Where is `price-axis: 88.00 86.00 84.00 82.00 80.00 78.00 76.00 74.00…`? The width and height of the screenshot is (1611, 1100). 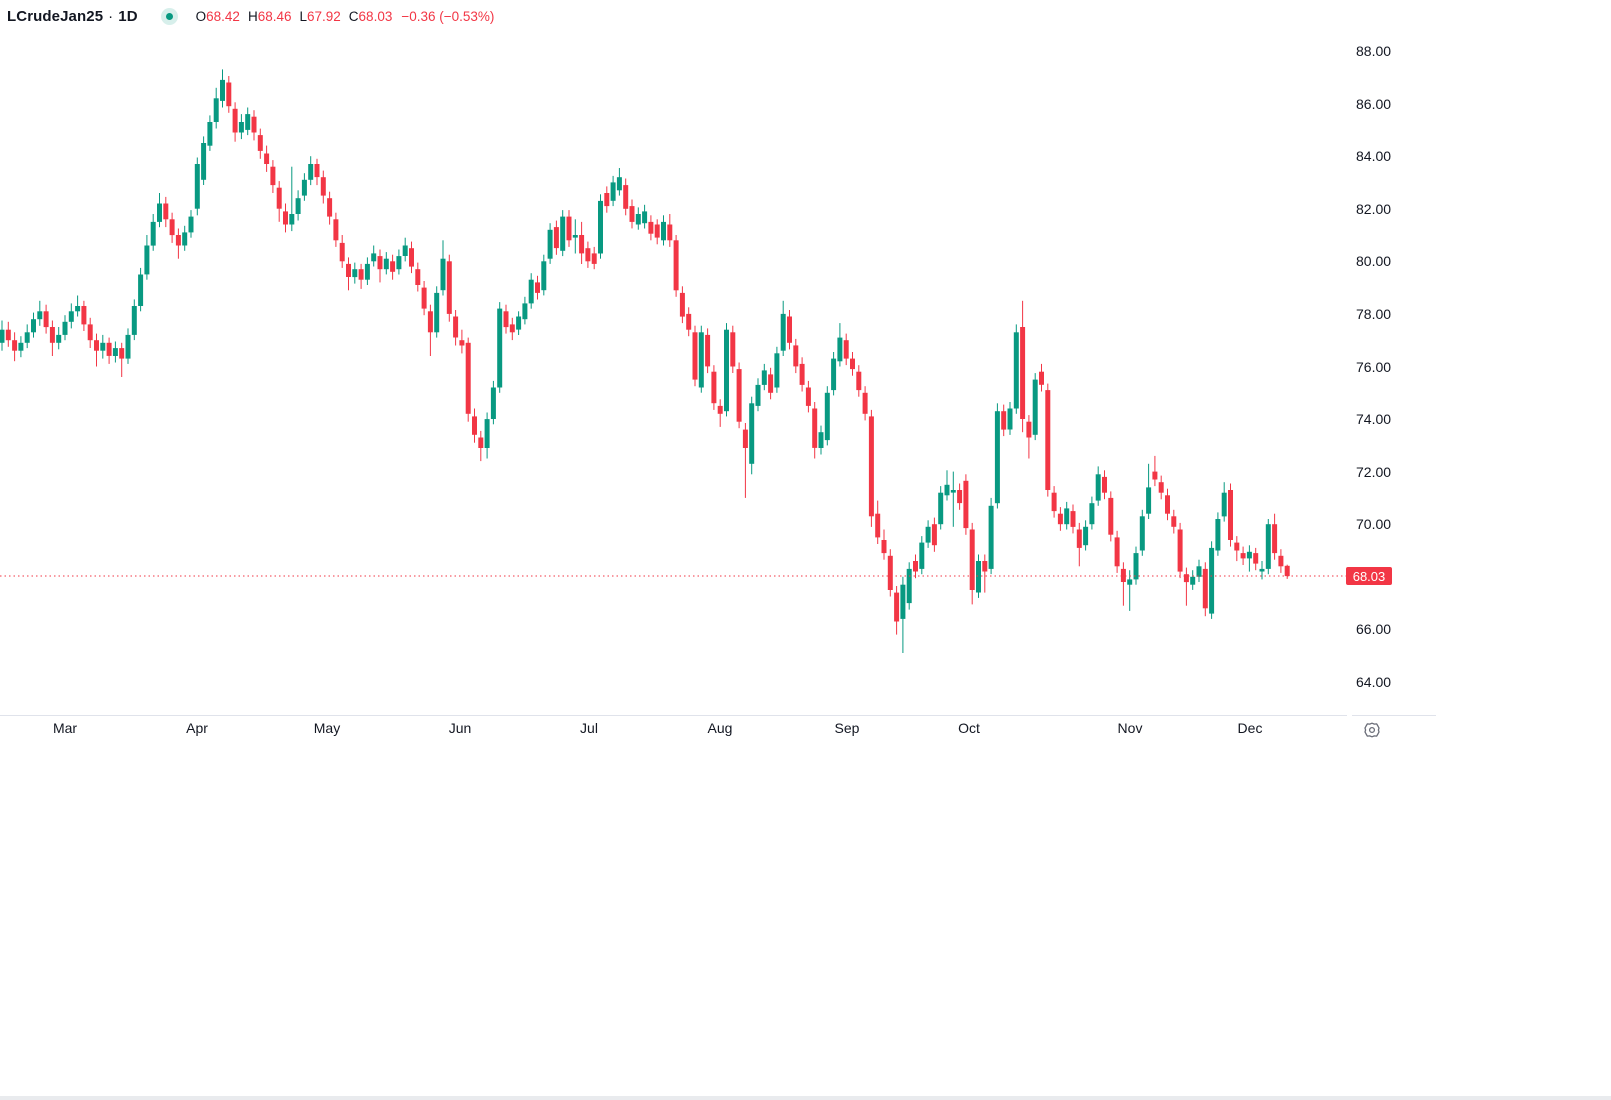
price-axis: 88.00 86.00 84.00 82.00 80.00 78.00 76.00 74.00… is located at coordinates (1478, 357).